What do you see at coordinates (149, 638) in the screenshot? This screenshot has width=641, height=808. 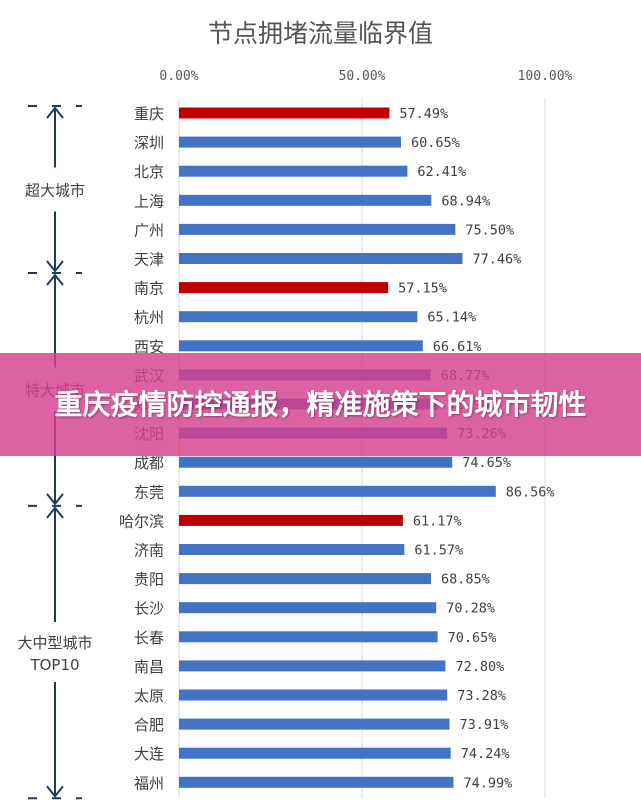 I see `category-label: 长春` at bounding box center [149, 638].